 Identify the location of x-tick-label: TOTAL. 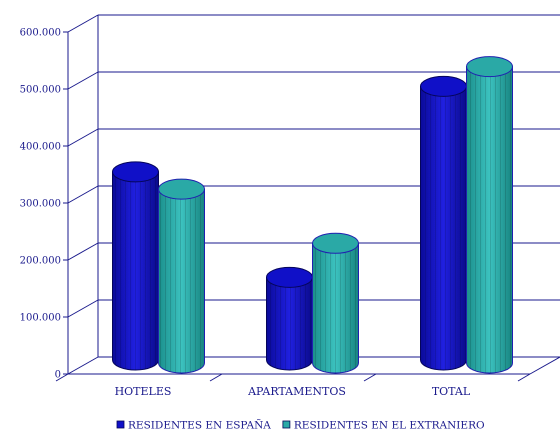
(451, 391).